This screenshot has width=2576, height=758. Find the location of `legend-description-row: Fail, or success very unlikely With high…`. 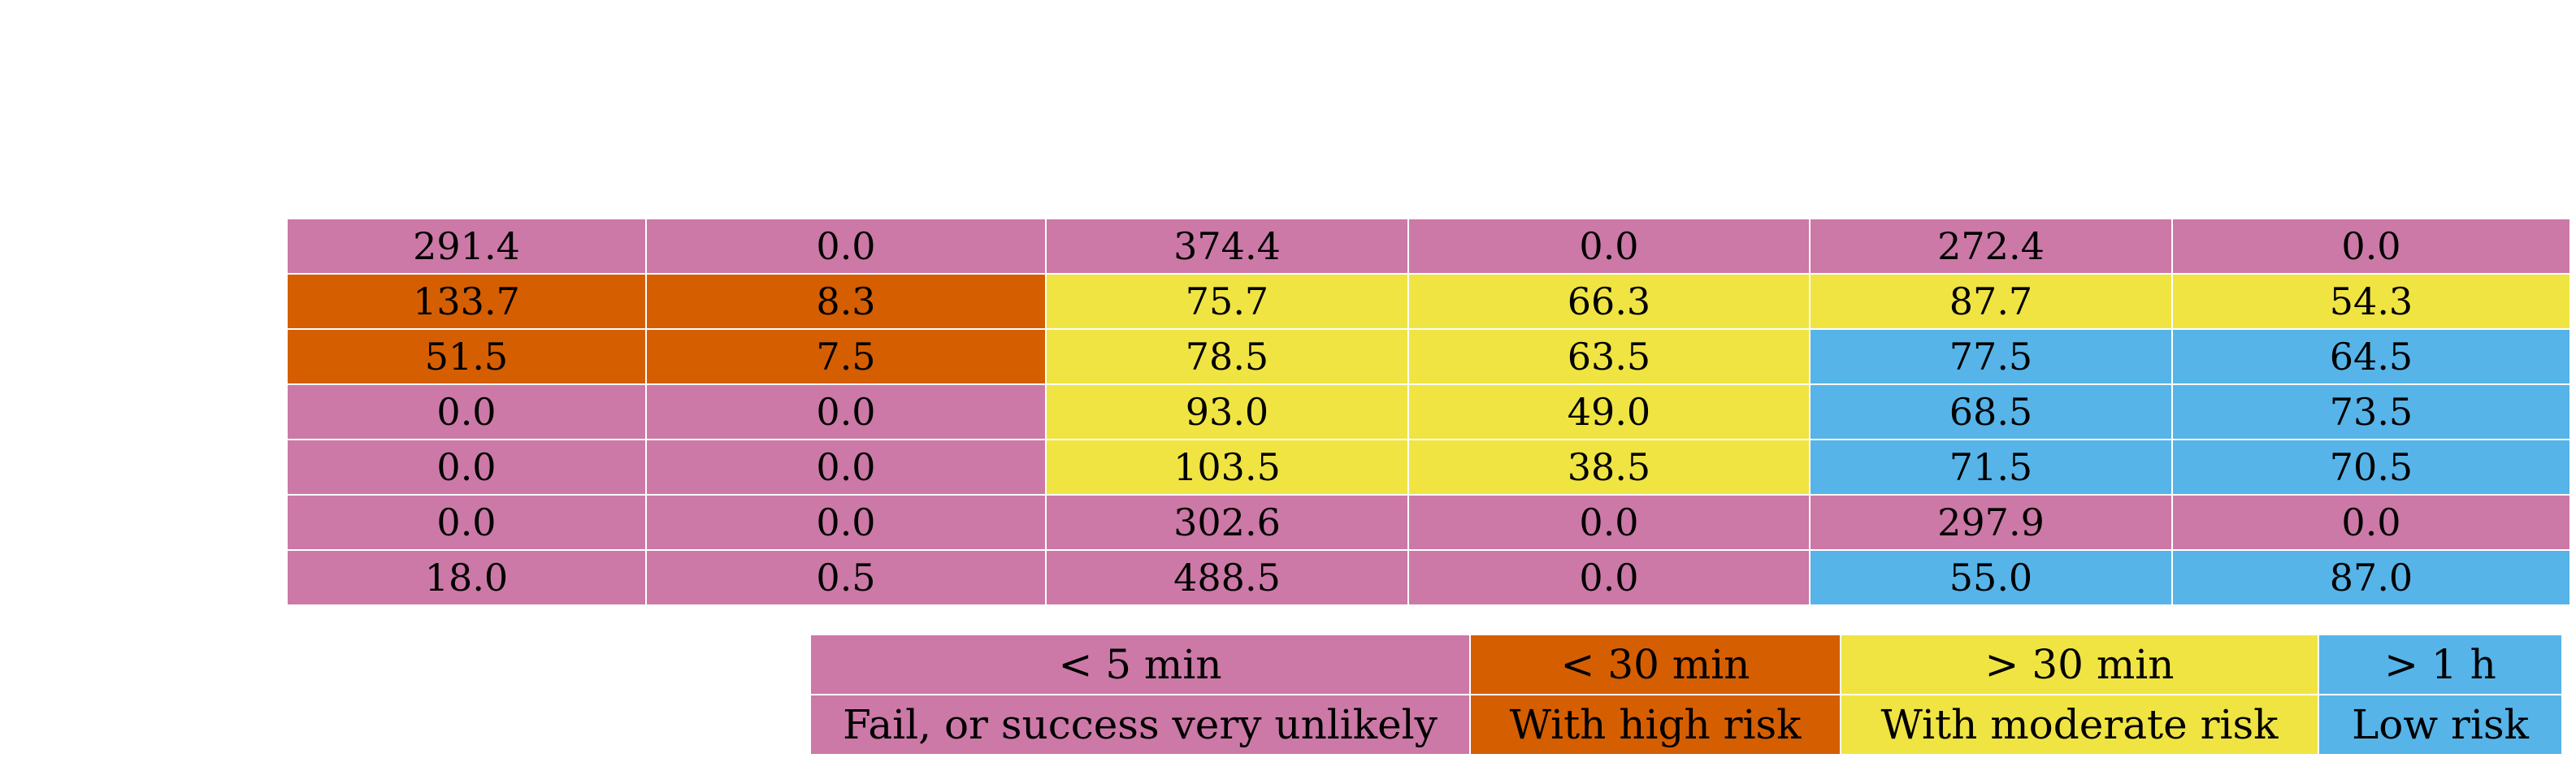

legend-description-row: Fail, or success very unlikely With high… is located at coordinates (1686, 725).